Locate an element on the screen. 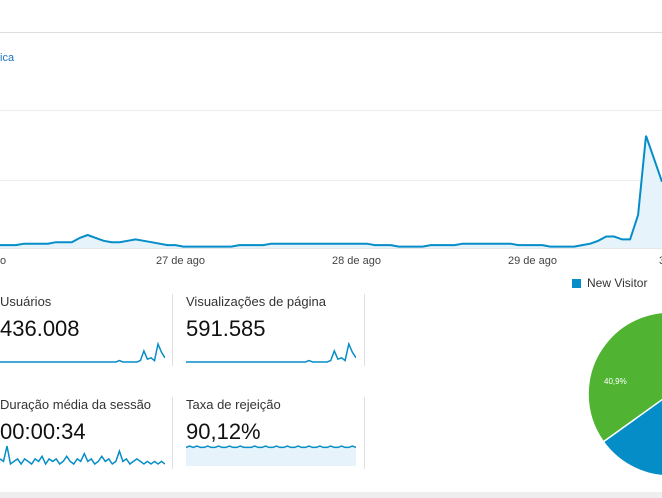 The image size is (662, 498). sparkline-session-duration is located at coordinates (82, 455).